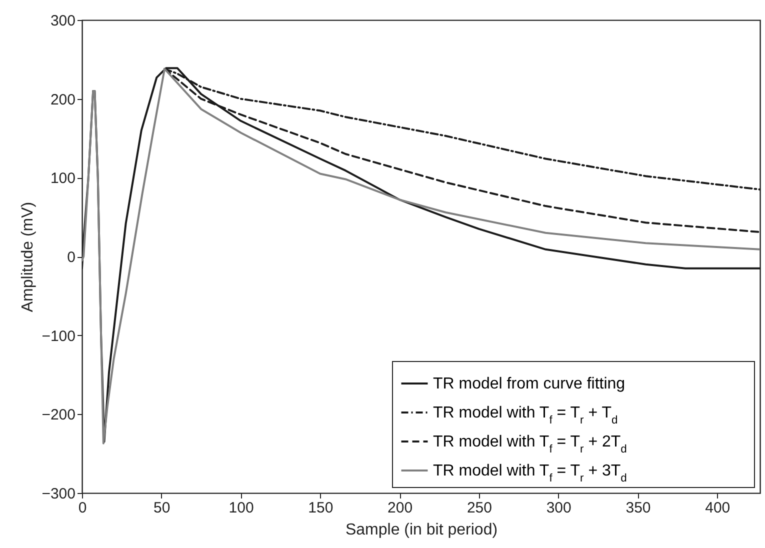 The height and width of the screenshot is (548, 765). What do you see at coordinates (63, 179) in the screenshot?
I see `y-tick-label: 100` at bounding box center [63, 179].